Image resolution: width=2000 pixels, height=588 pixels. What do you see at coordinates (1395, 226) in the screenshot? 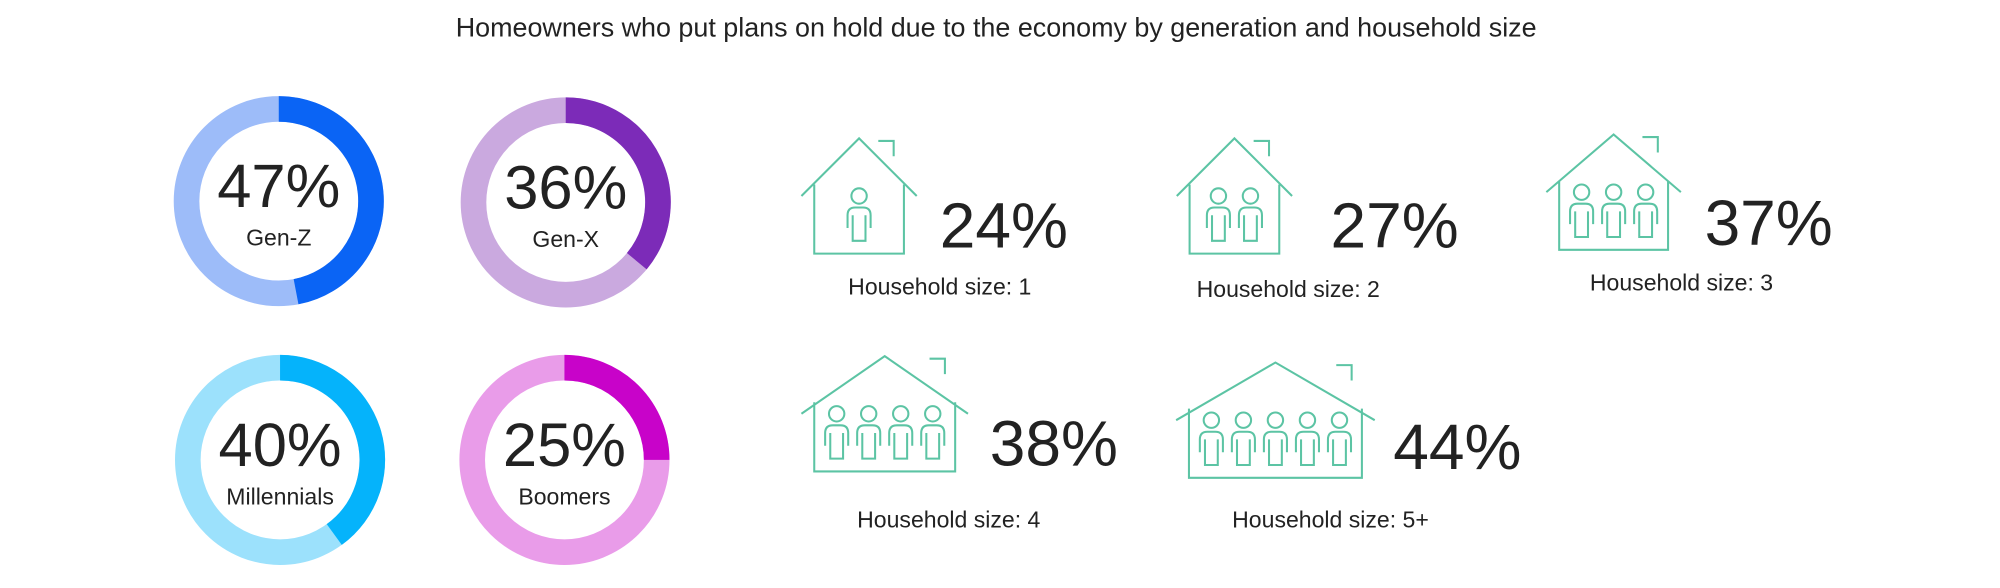
I see `stat-value: 27%` at bounding box center [1395, 226].